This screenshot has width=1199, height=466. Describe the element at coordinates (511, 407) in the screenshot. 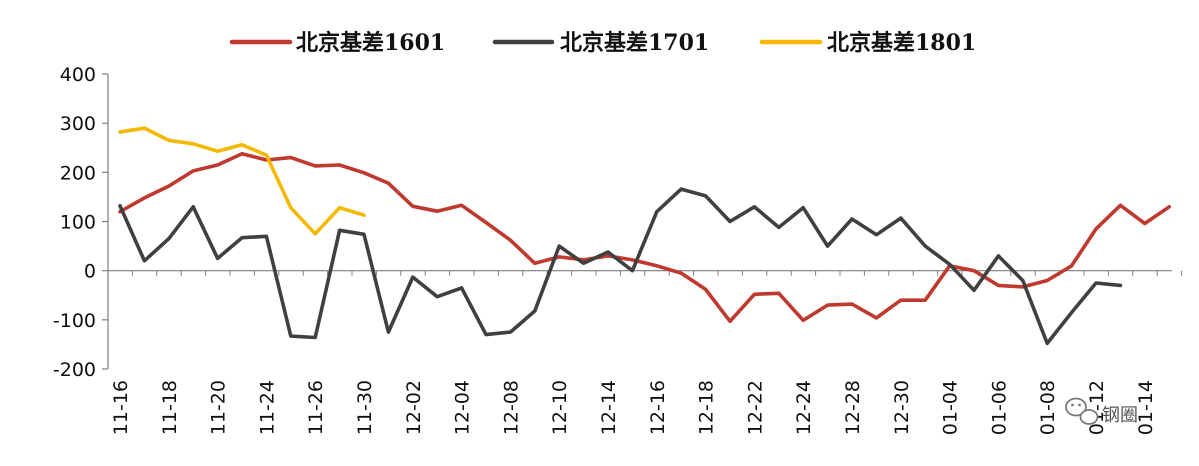

I see `x-tick-label: 12-08` at that location.